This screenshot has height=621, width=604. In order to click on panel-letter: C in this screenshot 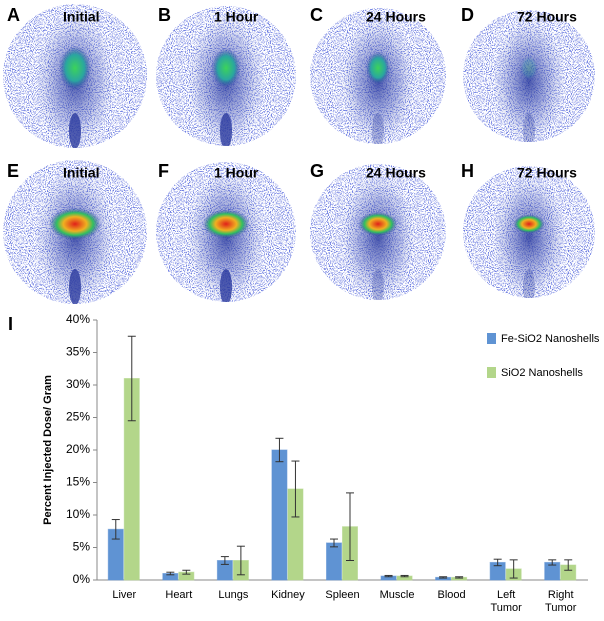, I will do `click(316, 15)`.